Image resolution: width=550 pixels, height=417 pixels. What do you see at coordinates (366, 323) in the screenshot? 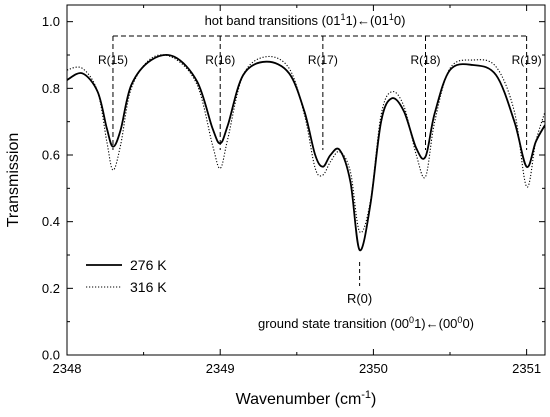
I see `ground-state-title: ground state transition (0001)←(0000)` at bounding box center [366, 323].